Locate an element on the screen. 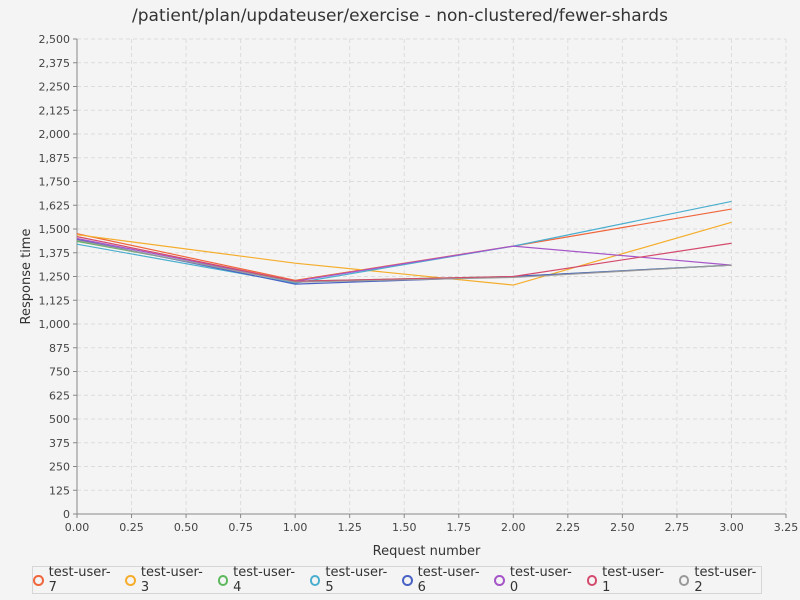 The width and height of the screenshot is (800, 600). y-tick-label: 1,000 is located at coordinates (55, 324).